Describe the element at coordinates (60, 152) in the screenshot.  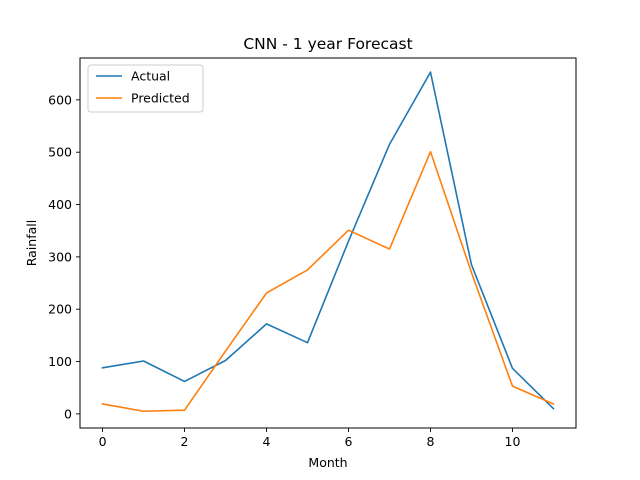
I see `y-tick-label: 500` at that location.